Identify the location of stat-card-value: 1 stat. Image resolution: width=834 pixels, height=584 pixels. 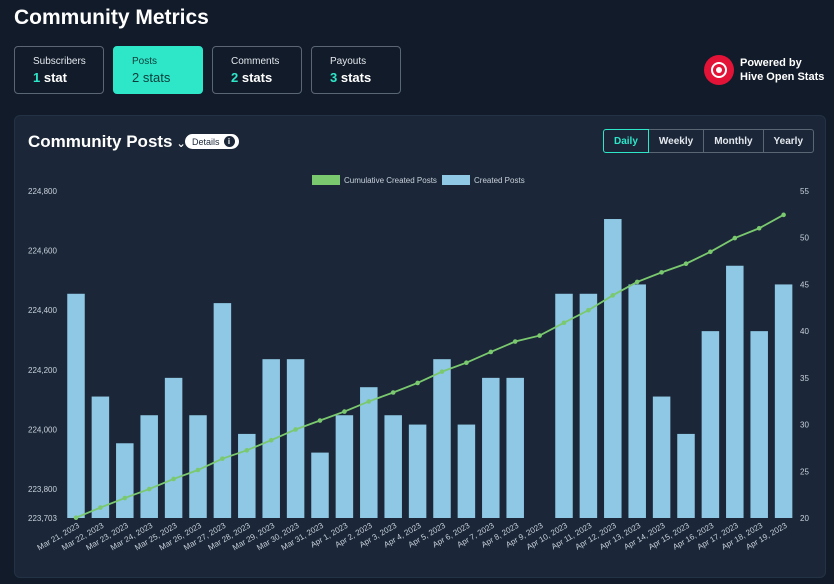
(68, 77).